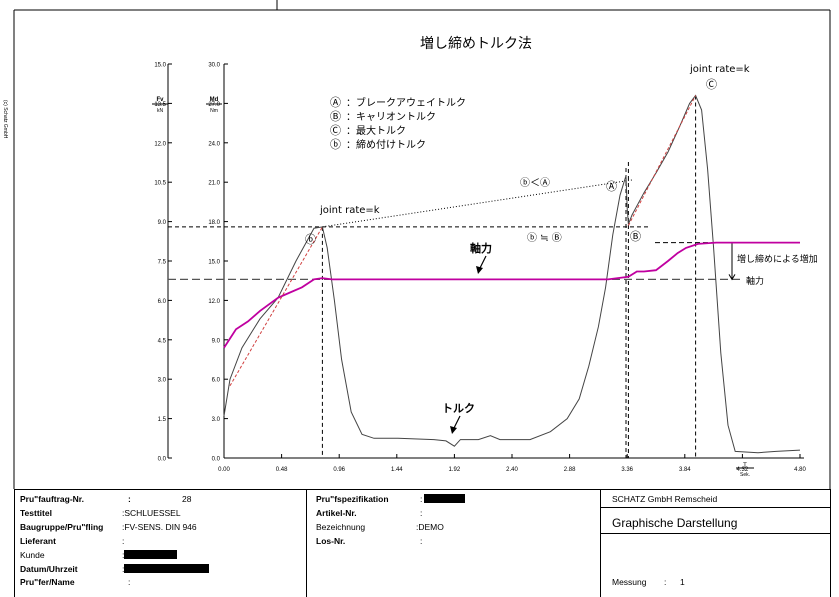 The height and width of the screenshot is (597, 839). I want to click on spezifikation-redaction, so click(444, 498).